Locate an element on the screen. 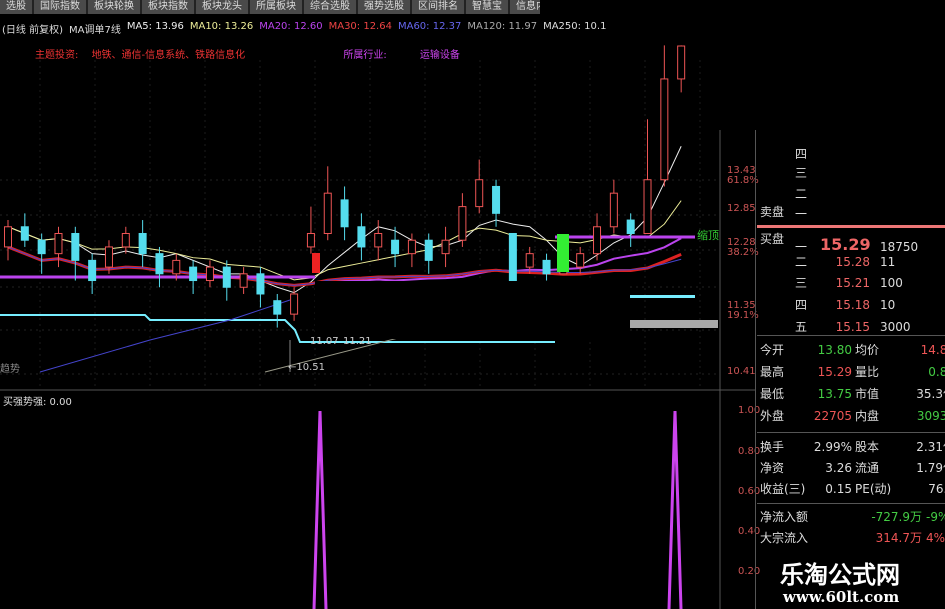  ma-label: MA调单7线 is located at coordinates (94, 30).